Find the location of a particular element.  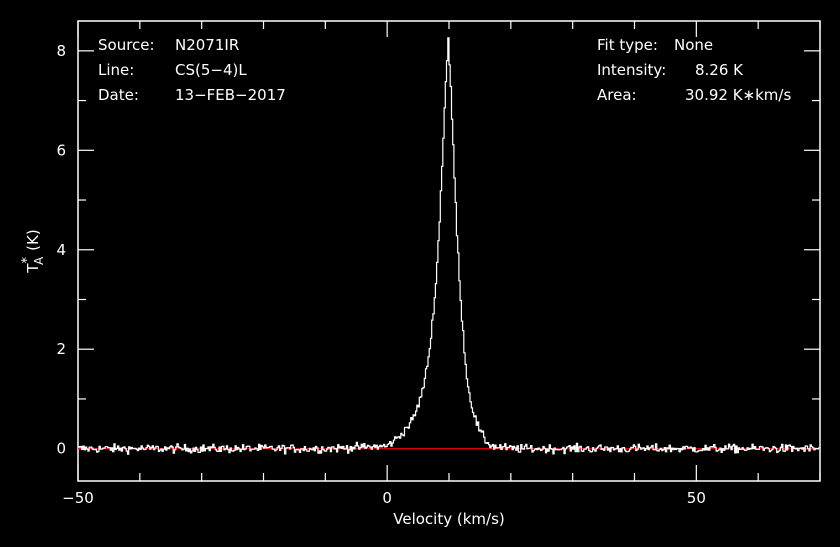

y-tick-label: 4 is located at coordinates (61, 250).